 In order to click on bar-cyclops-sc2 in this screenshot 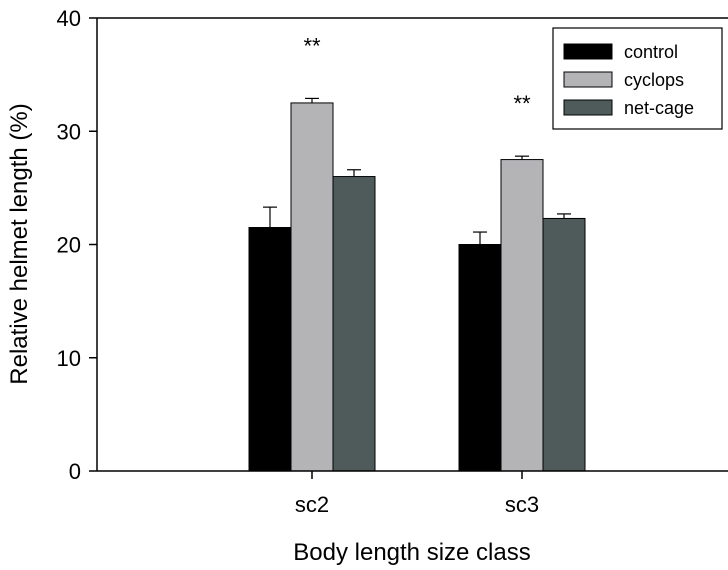, I will do `click(312, 287)`.